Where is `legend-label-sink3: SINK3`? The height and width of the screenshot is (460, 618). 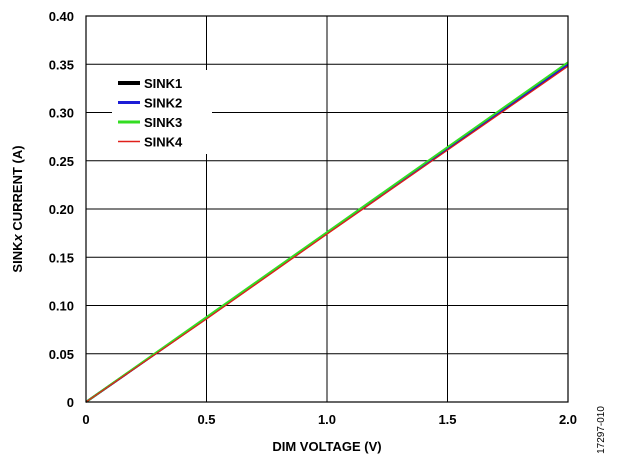 legend-label-sink3: SINK3 is located at coordinates (163, 122).